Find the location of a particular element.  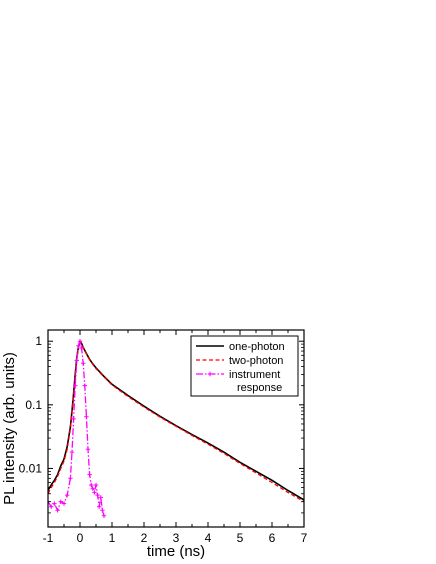

x-tick-label: 6 is located at coordinates (272, 538).